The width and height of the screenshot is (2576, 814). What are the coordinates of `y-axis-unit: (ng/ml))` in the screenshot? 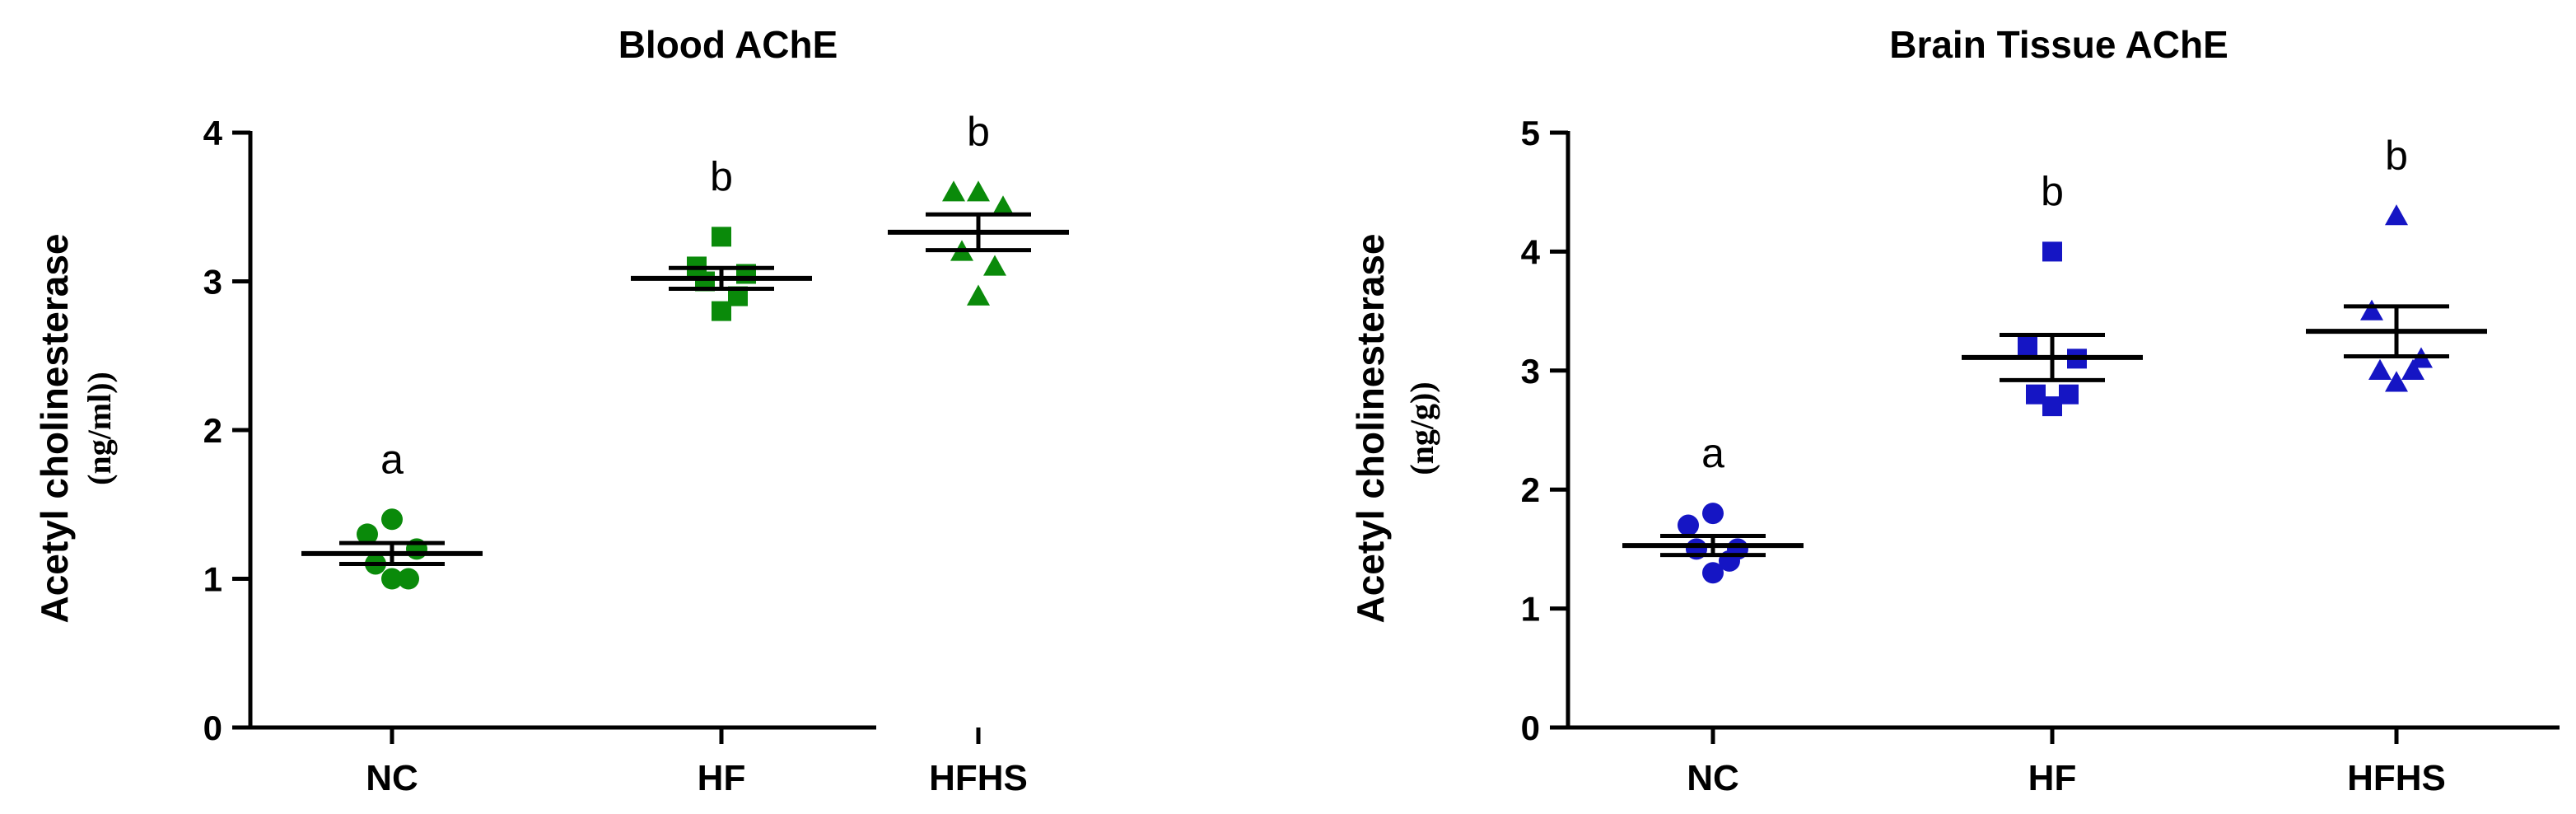 It's located at (99, 428).